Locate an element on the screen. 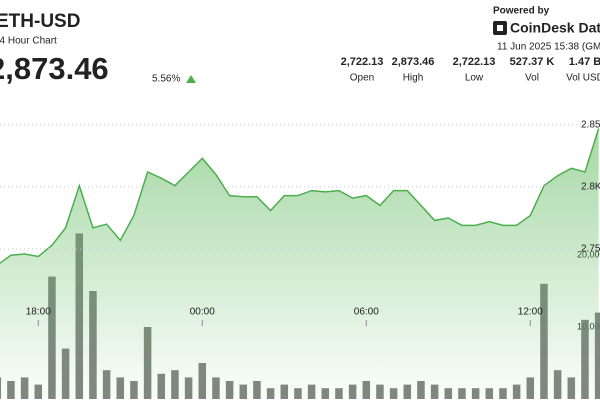 The image size is (600, 400). stat-label: Open is located at coordinates (362, 78).